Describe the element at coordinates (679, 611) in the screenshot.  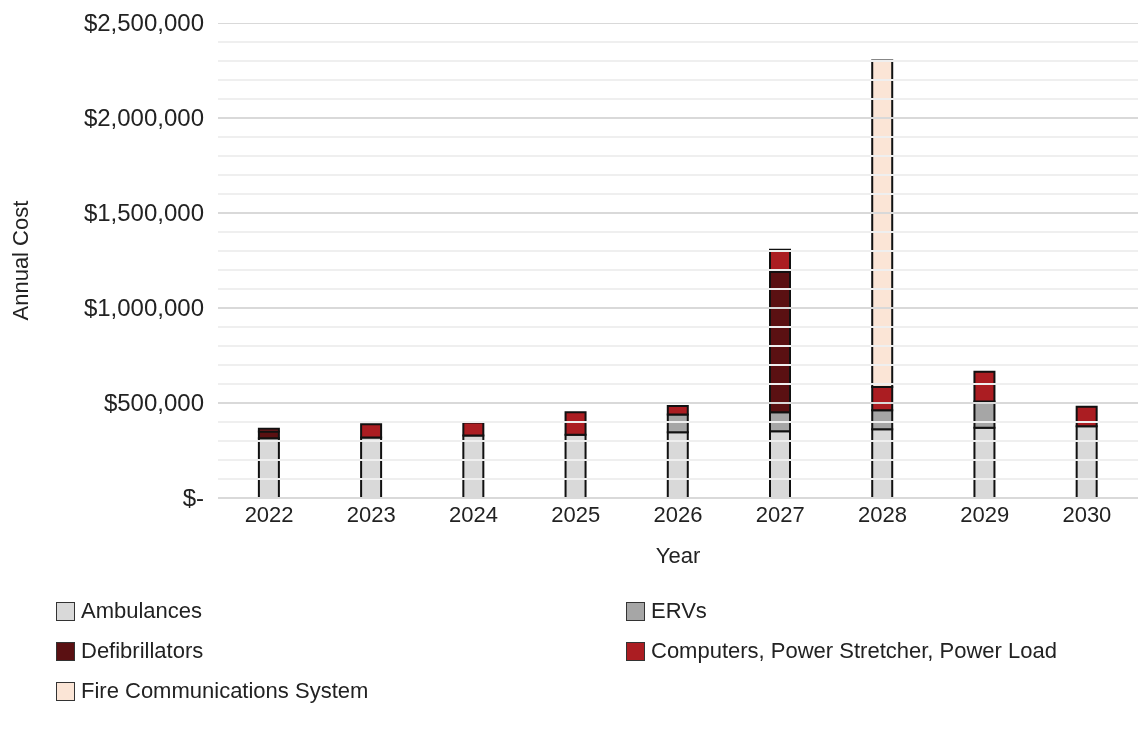
I see `legend-label: ERVs` at that location.